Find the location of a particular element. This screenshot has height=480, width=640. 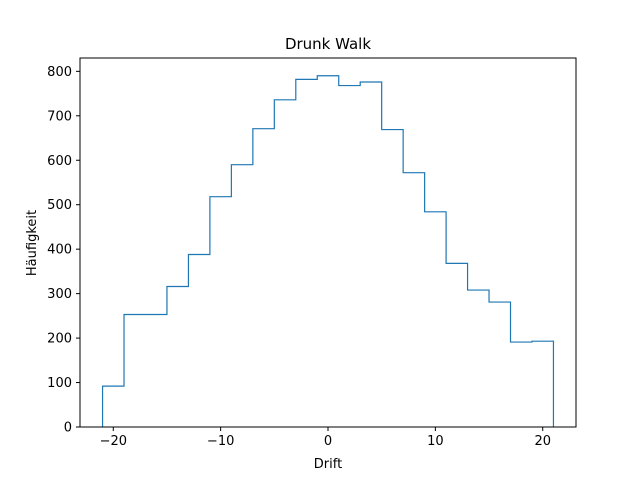

x-tick-label: −10 is located at coordinates (220, 441).